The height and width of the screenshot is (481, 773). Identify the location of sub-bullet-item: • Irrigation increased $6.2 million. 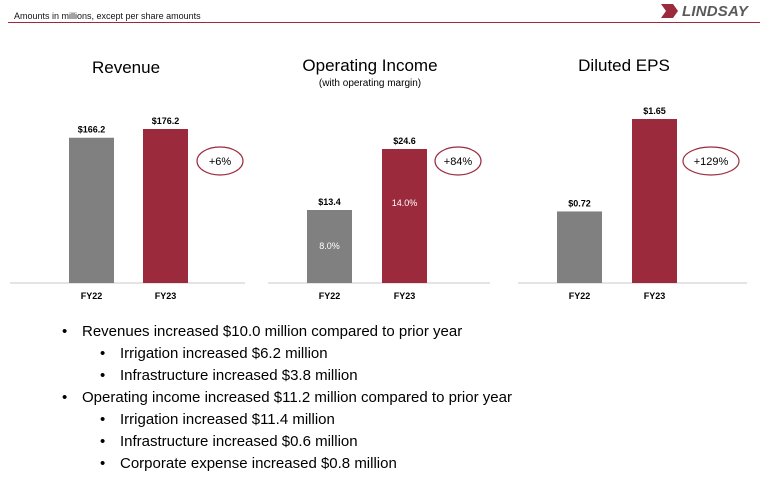
(214, 353).